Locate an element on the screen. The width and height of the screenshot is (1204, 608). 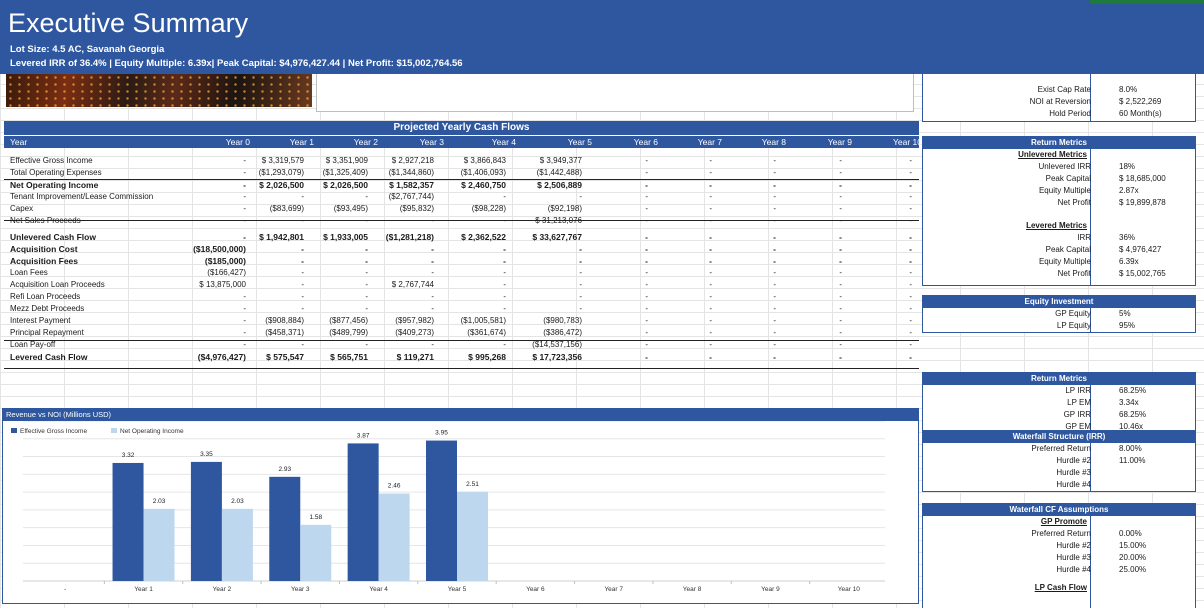
cell-value: $ 3,866,843 is located at coordinates (484, 160).